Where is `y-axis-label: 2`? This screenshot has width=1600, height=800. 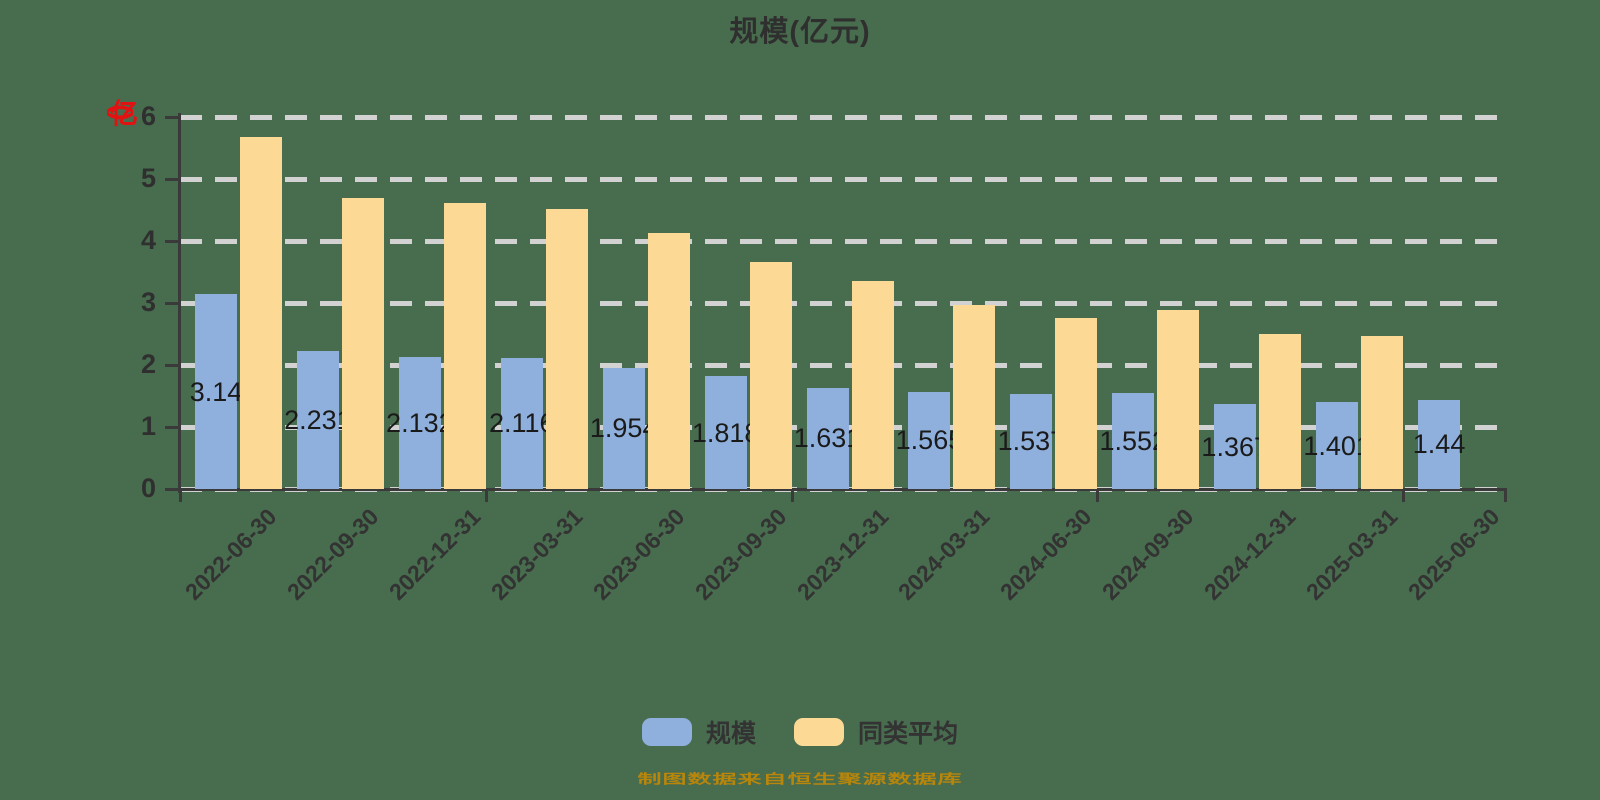 y-axis-label: 2 is located at coordinates (148, 364).